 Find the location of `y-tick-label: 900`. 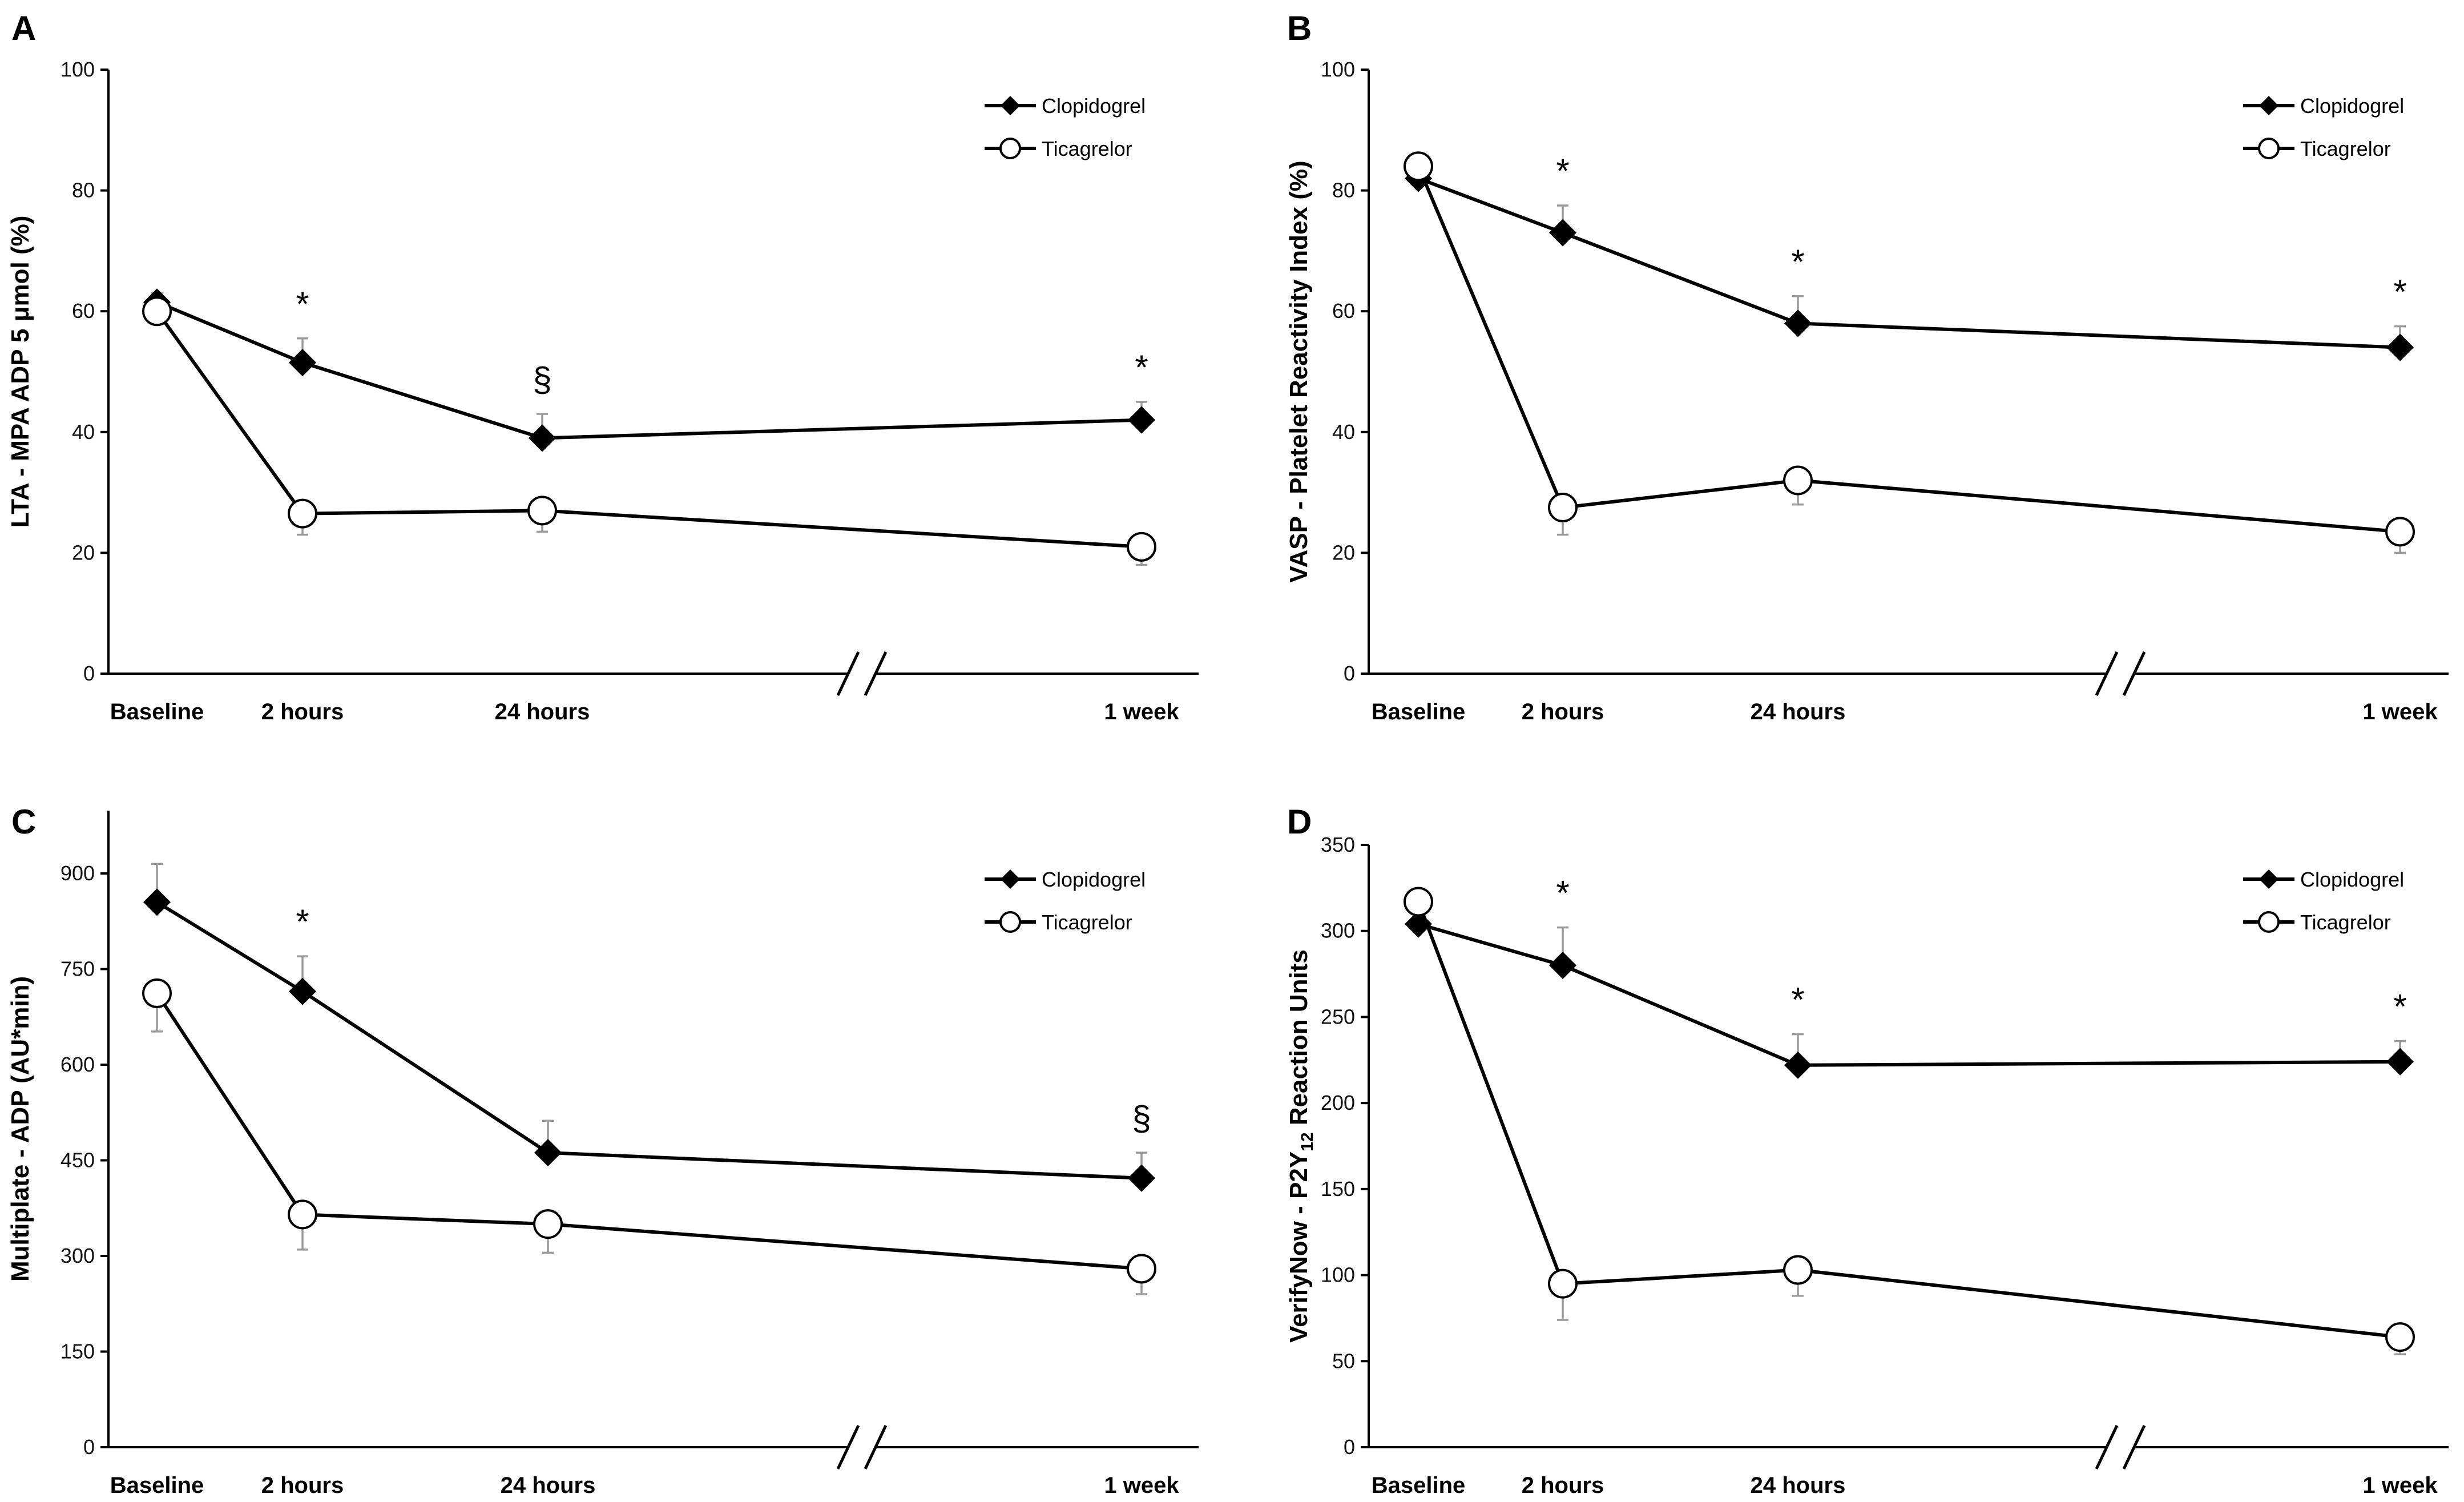

y-tick-label: 900 is located at coordinates (78, 873).